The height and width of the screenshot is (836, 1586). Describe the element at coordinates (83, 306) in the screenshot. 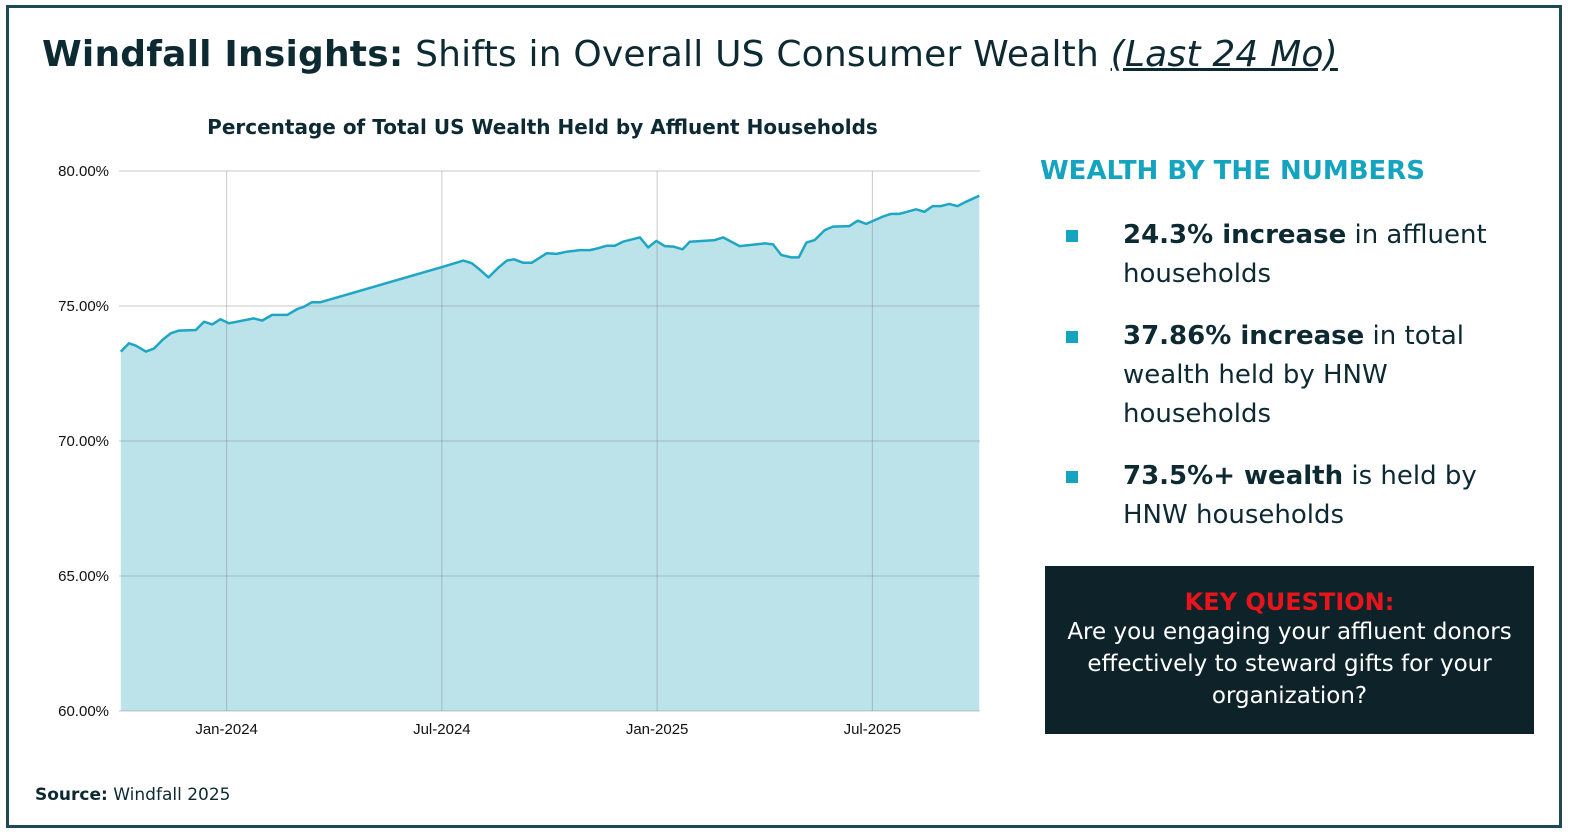

I see `y-tick-label: 75.00%` at that location.